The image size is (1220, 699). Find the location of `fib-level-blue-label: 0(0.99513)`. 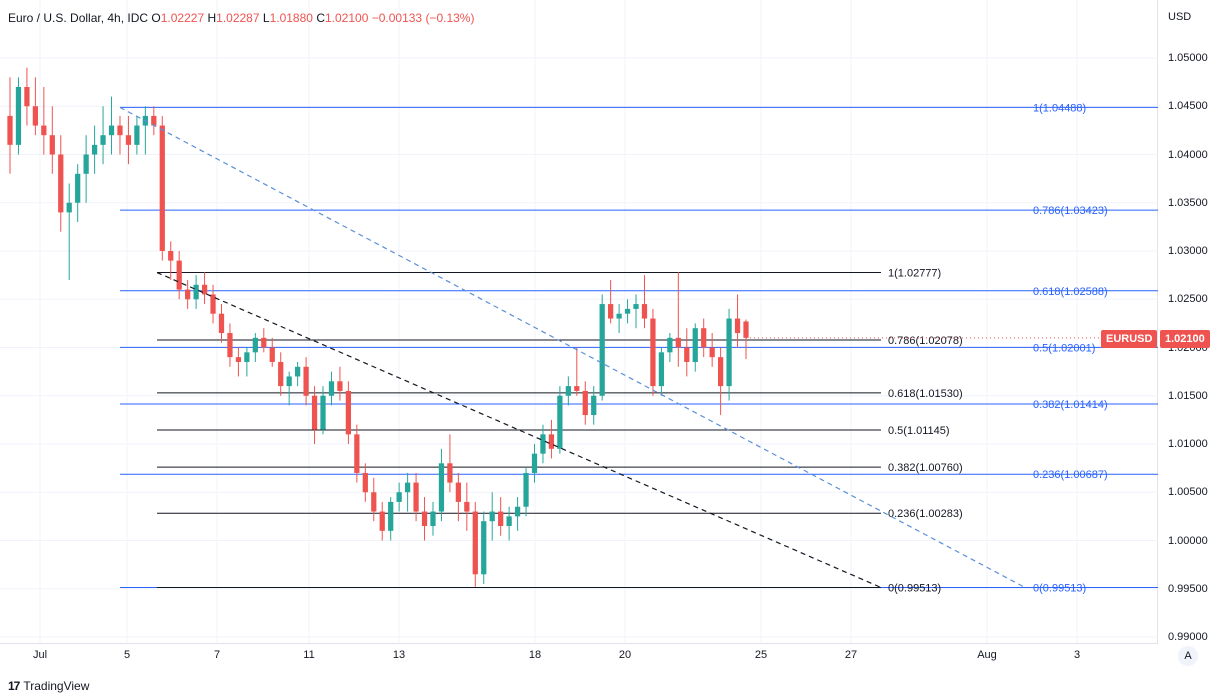

fib-level-blue-label: 0(0.99513) is located at coordinates (1059, 588).